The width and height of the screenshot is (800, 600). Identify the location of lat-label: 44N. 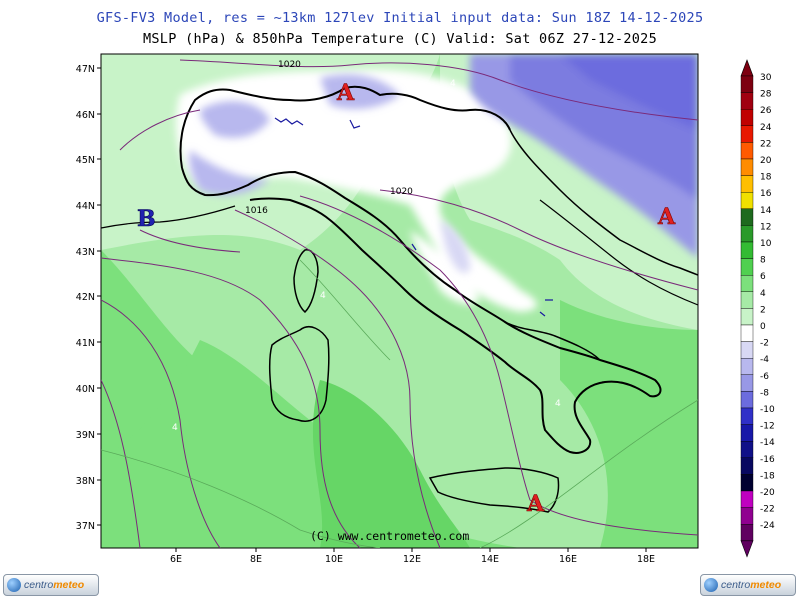
(85, 206).